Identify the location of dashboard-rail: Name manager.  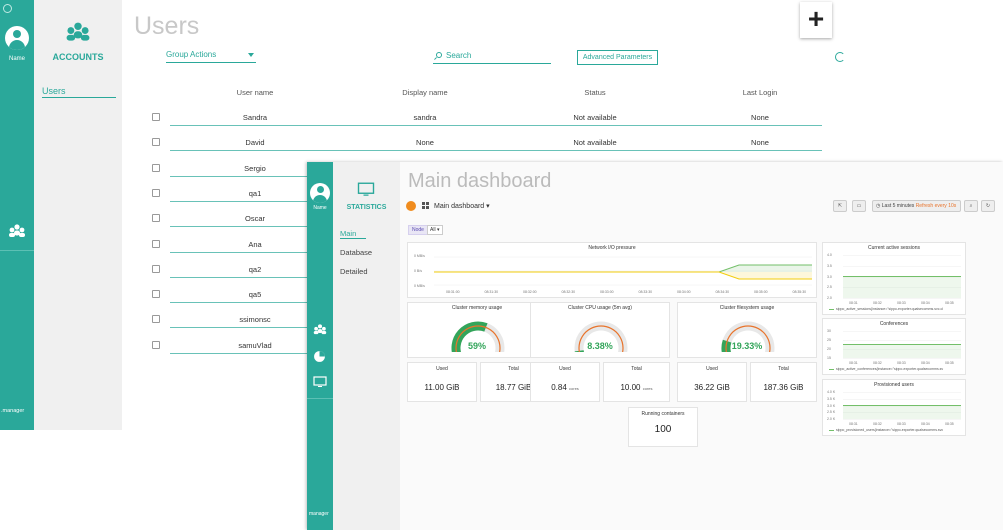
(320, 346).